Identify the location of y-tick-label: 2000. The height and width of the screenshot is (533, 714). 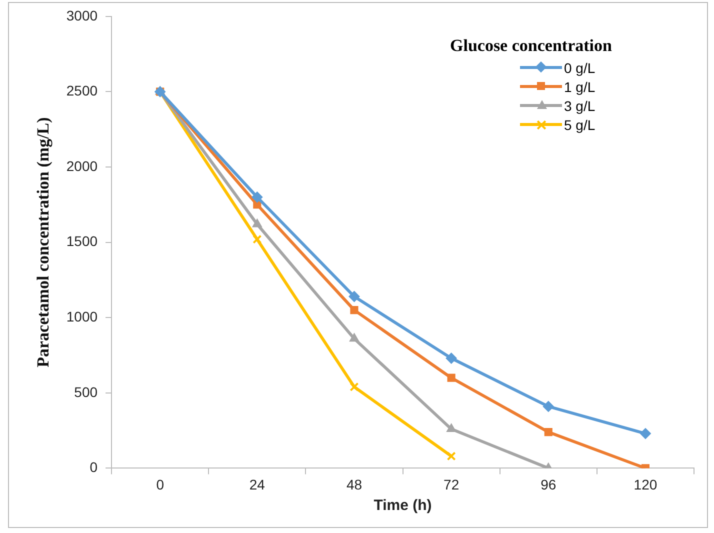
(82, 166).